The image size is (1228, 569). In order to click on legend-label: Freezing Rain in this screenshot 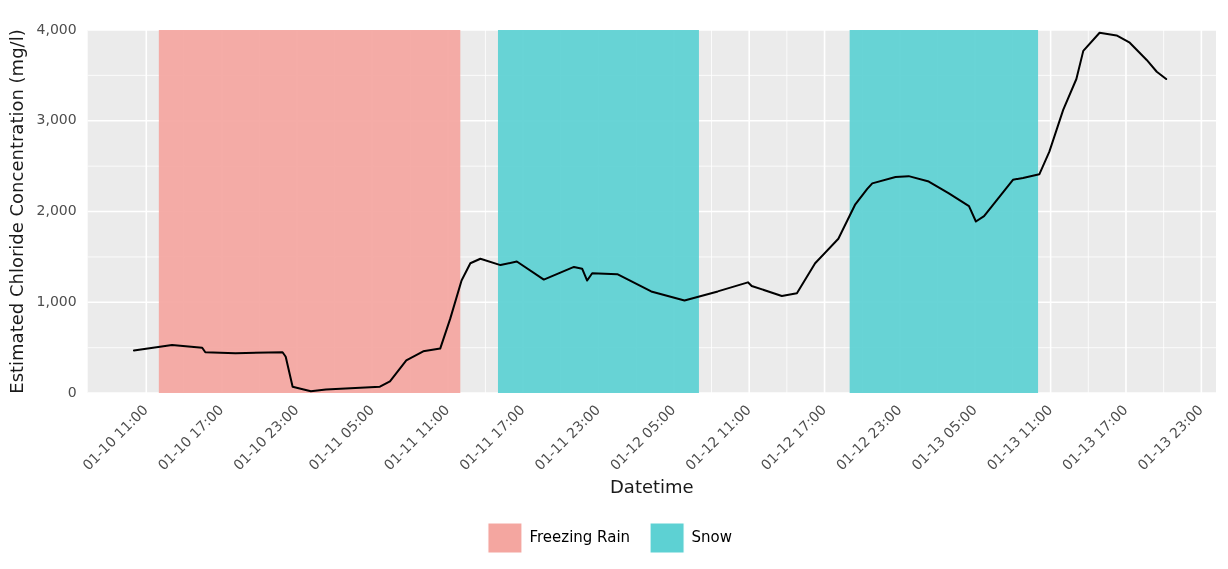, I will do `click(580, 536)`.